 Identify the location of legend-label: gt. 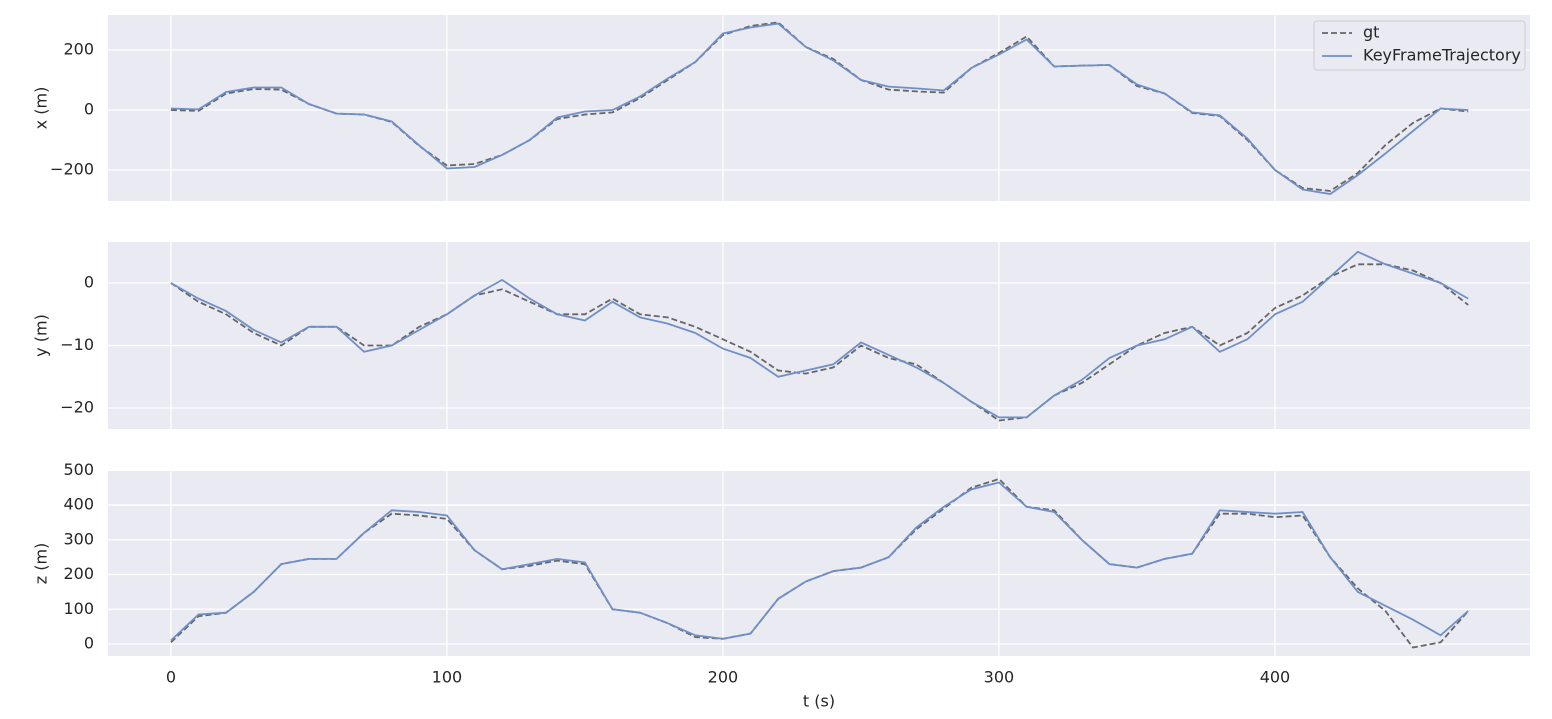
(1371, 32).